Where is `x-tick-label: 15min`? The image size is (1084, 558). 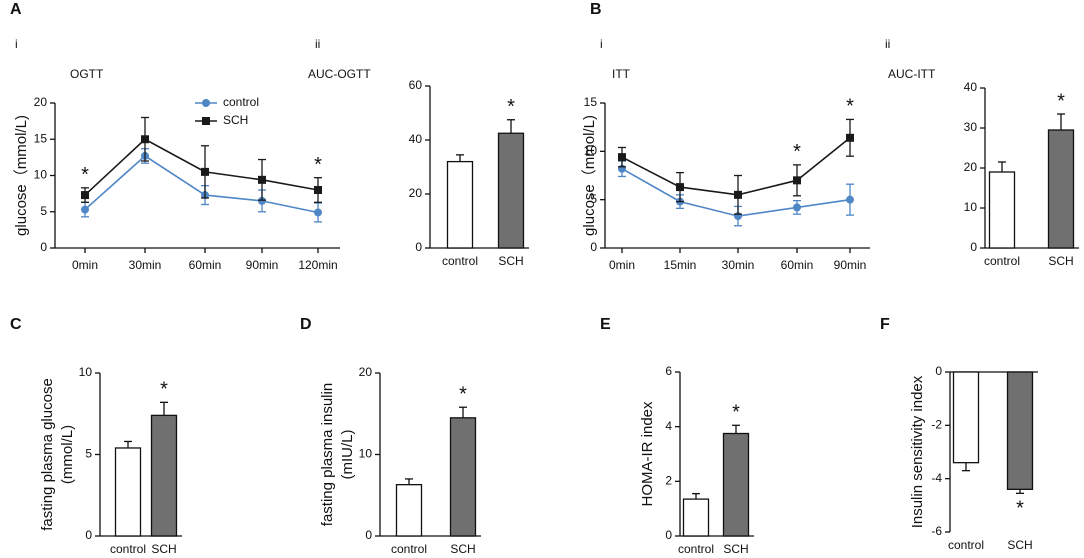 x-tick-label: 15min is located at coordinates (680, 265).